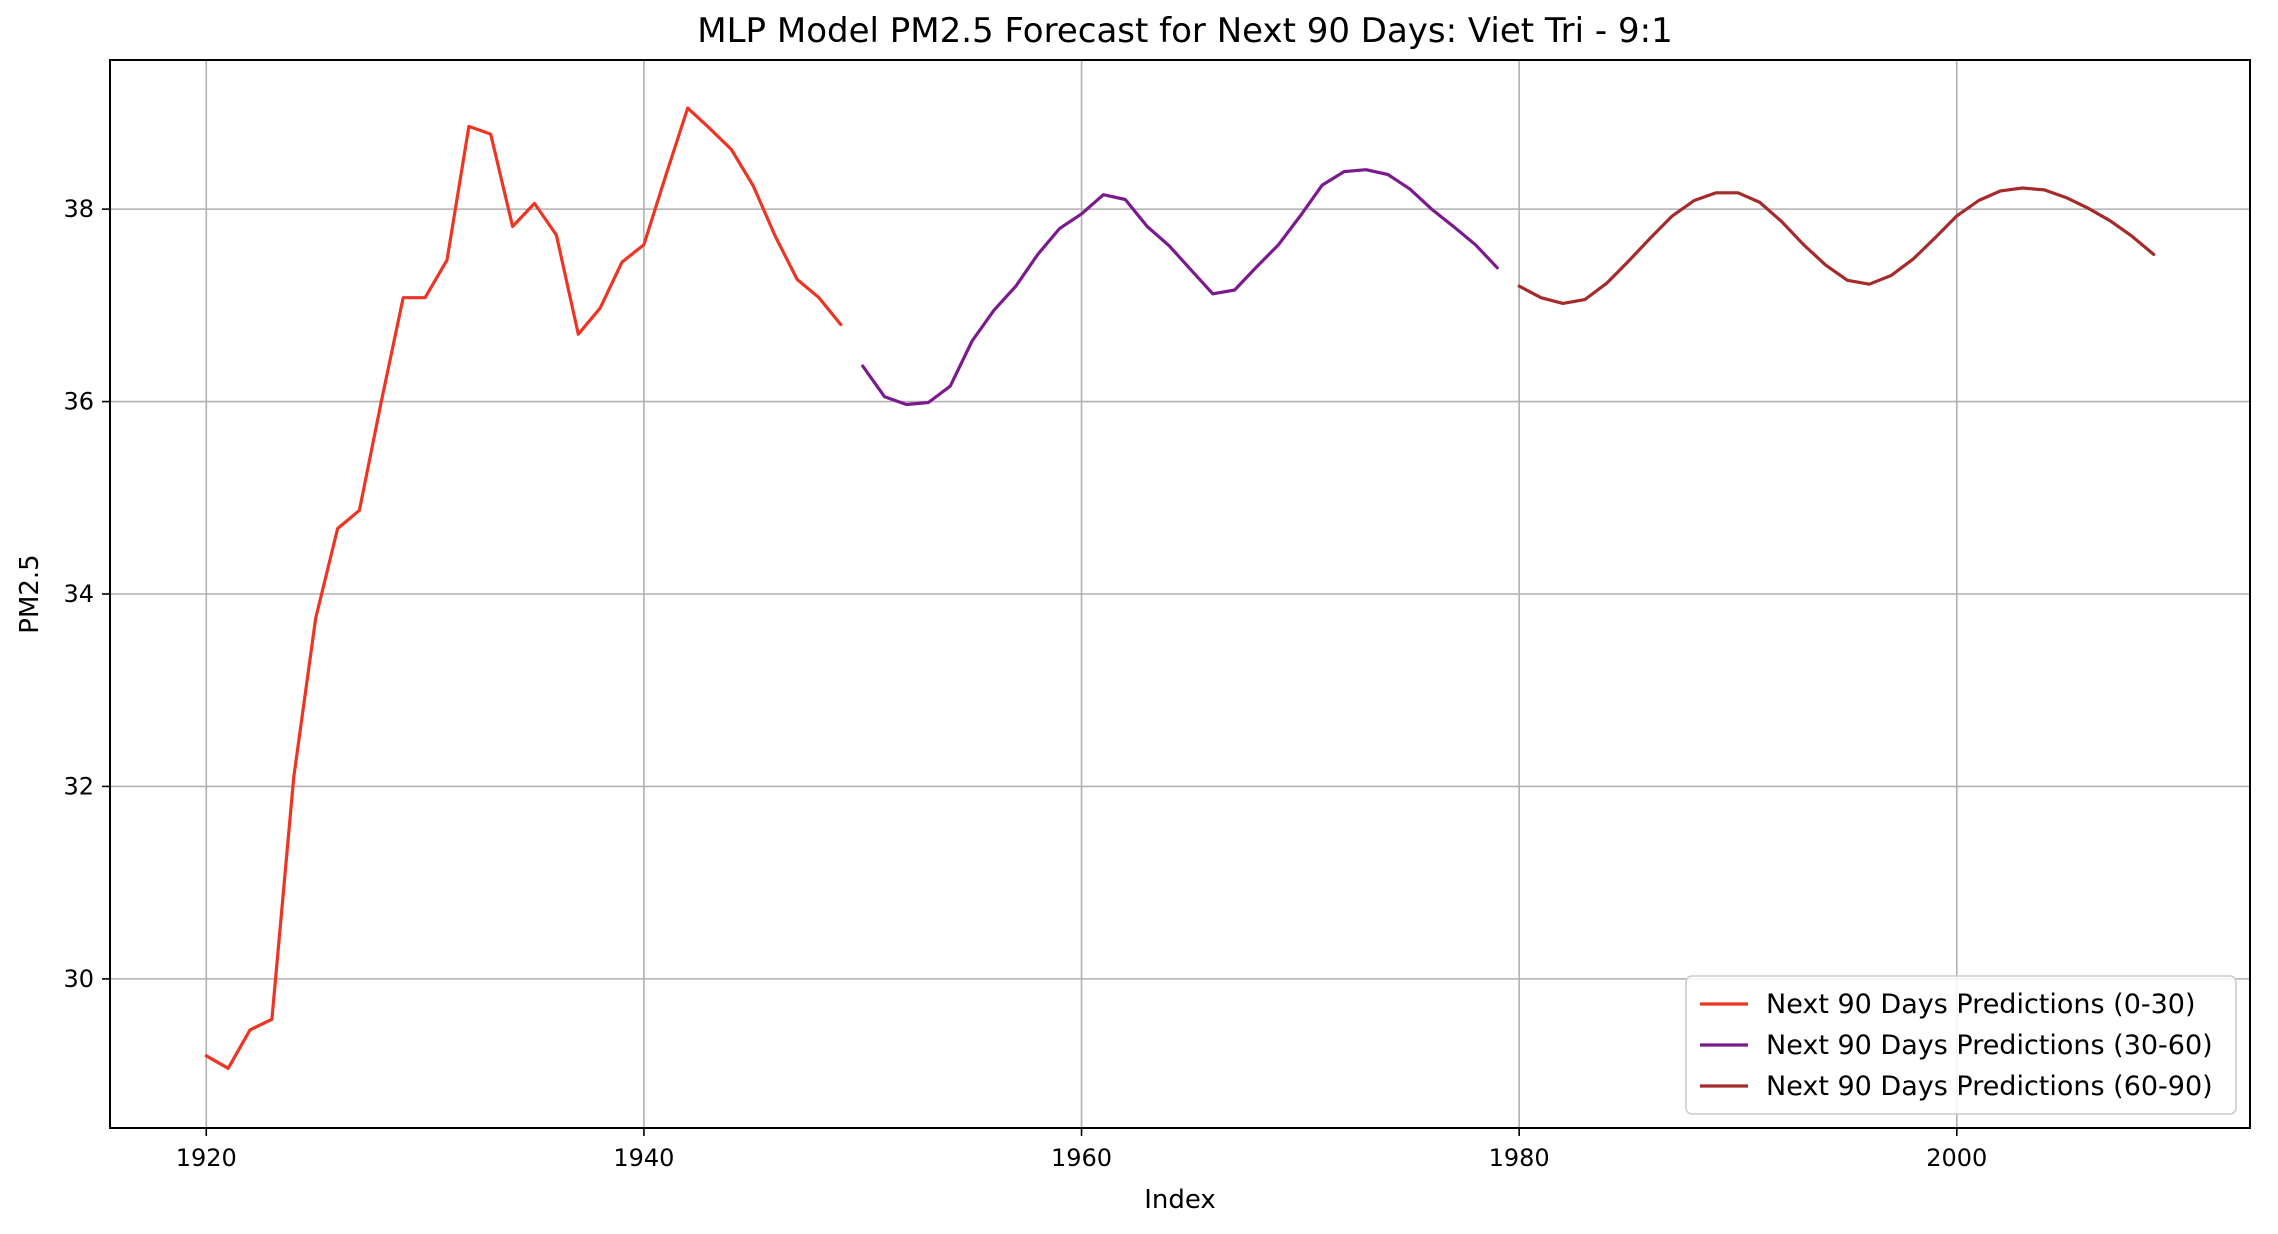  Describe the element at coordinates (643, 1158) in the screenshot. I see `x-tick-label: 1940` at that location.